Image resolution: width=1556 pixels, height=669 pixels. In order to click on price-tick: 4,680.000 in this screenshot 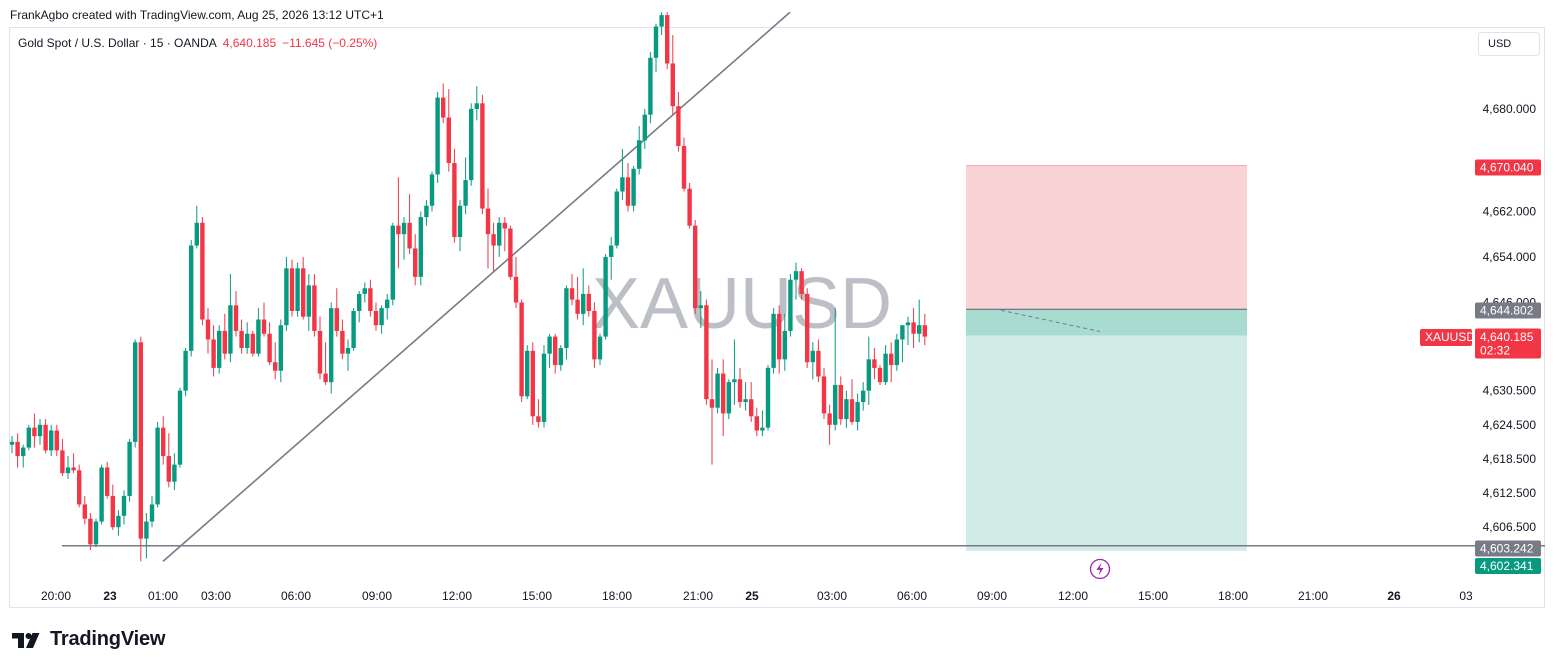, I will do `click(1510, 109)`.